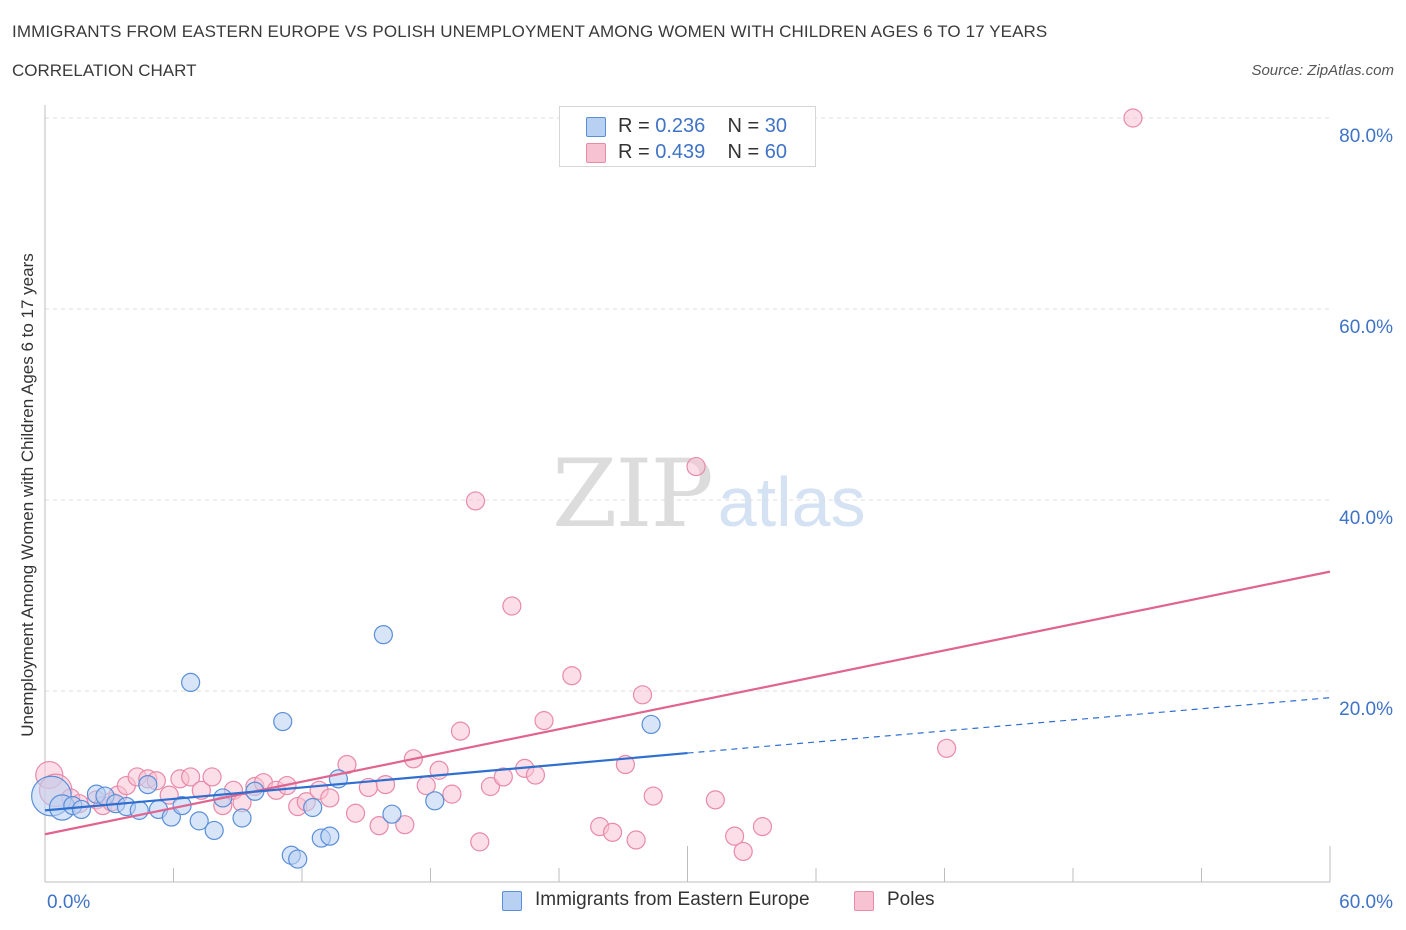 This screenshot has height=930, width=1406. I want to click on legend-item-label: Immigrants from Eastern Europe, so click(672, 899).